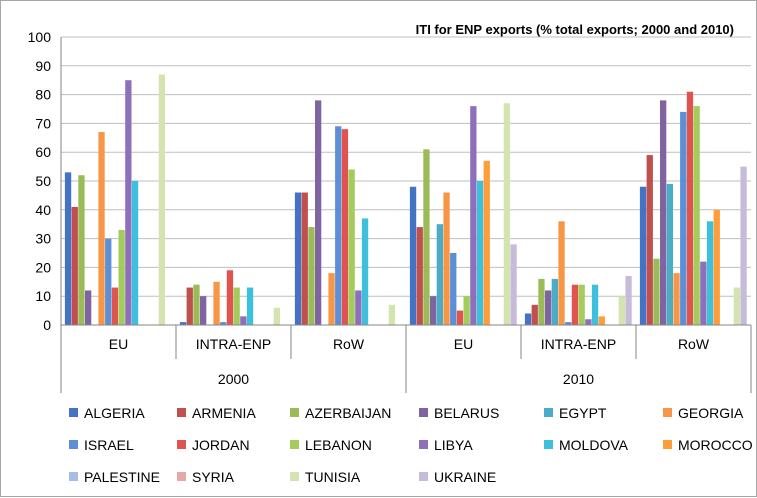 The height and width of the screenshot is (498, 757). What do you see at coordinates (463, 344) in the screenshot?
I see `x-category-label: EU` at bounding box center [463, 344].